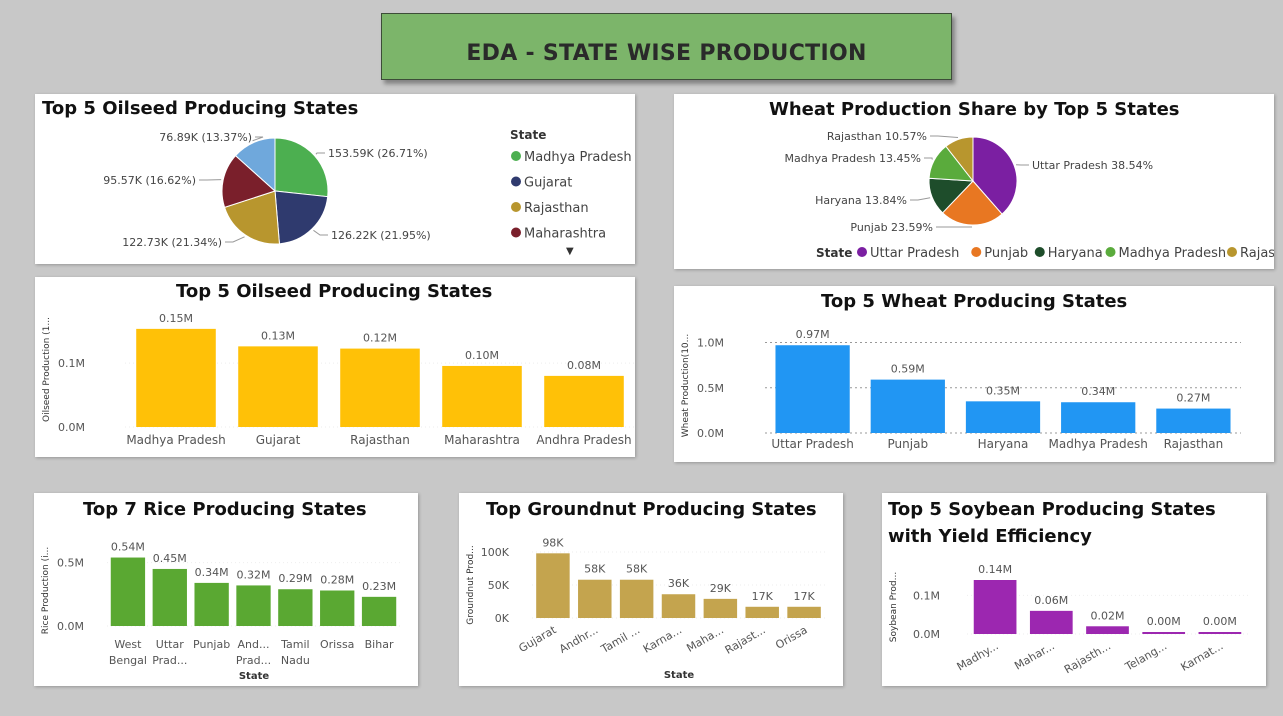 The height and width of the screenshot is (716, 1283). Describe the element at coordinates (812, 444) in the screenshot. I see `x-tick-label: Uttar Pradesh` at that location.